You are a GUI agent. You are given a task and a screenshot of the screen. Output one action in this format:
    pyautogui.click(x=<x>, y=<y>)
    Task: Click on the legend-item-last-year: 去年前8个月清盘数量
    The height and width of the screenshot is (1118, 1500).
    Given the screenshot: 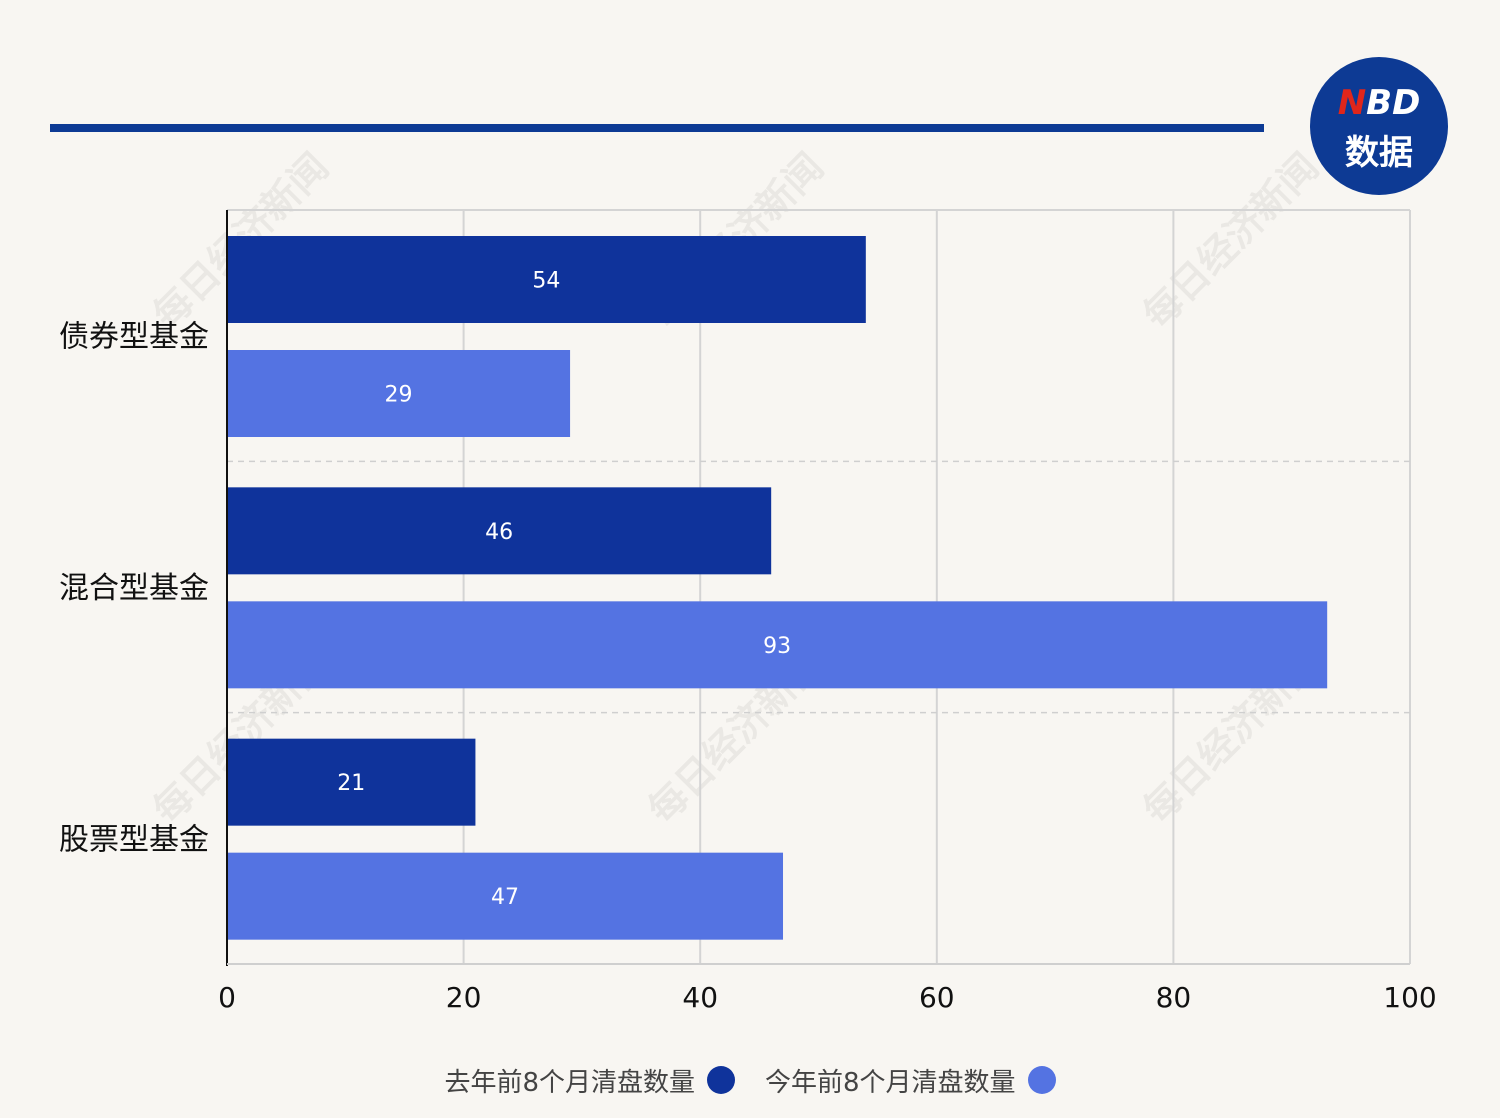 What is the action you would take?
    pyautogui.click(x=589, y=1080)
    